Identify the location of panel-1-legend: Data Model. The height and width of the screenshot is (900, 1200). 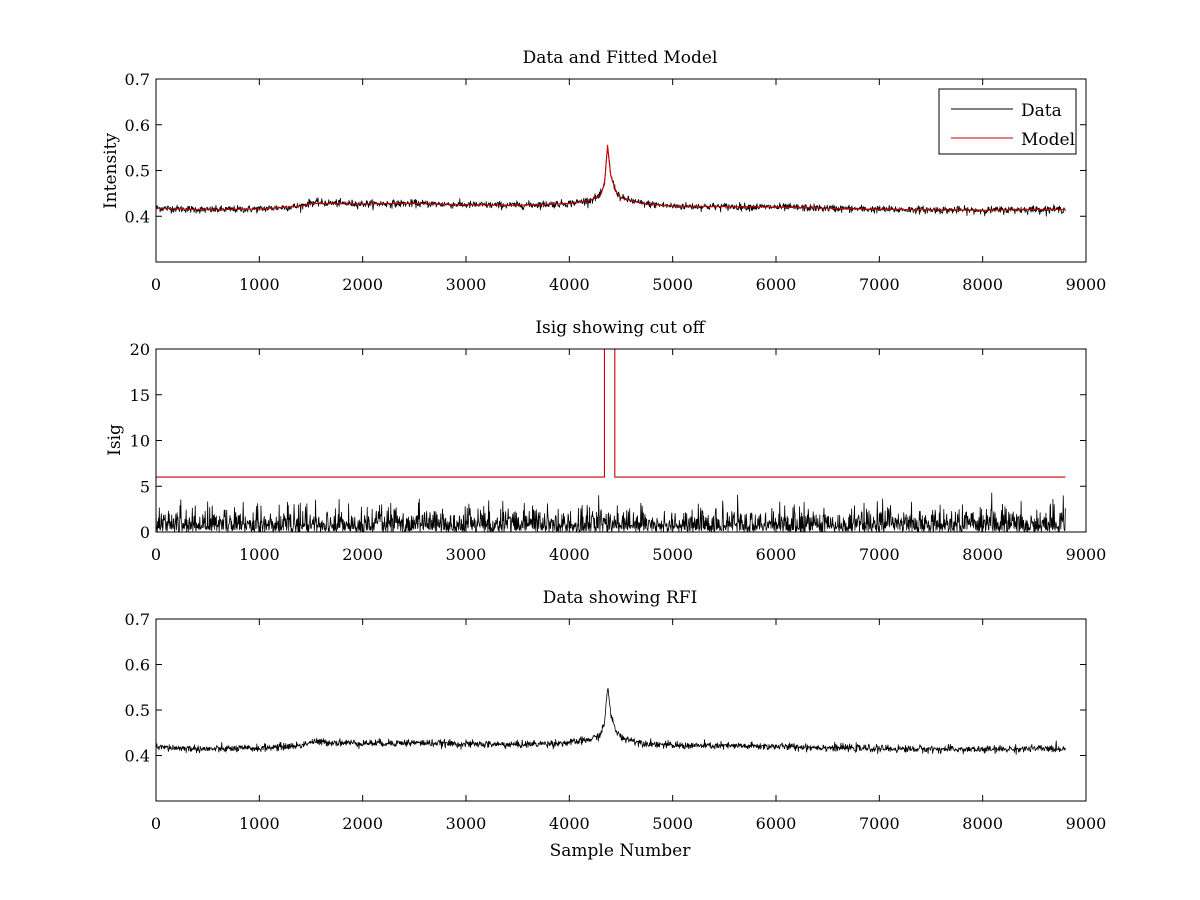
(1007, 121).